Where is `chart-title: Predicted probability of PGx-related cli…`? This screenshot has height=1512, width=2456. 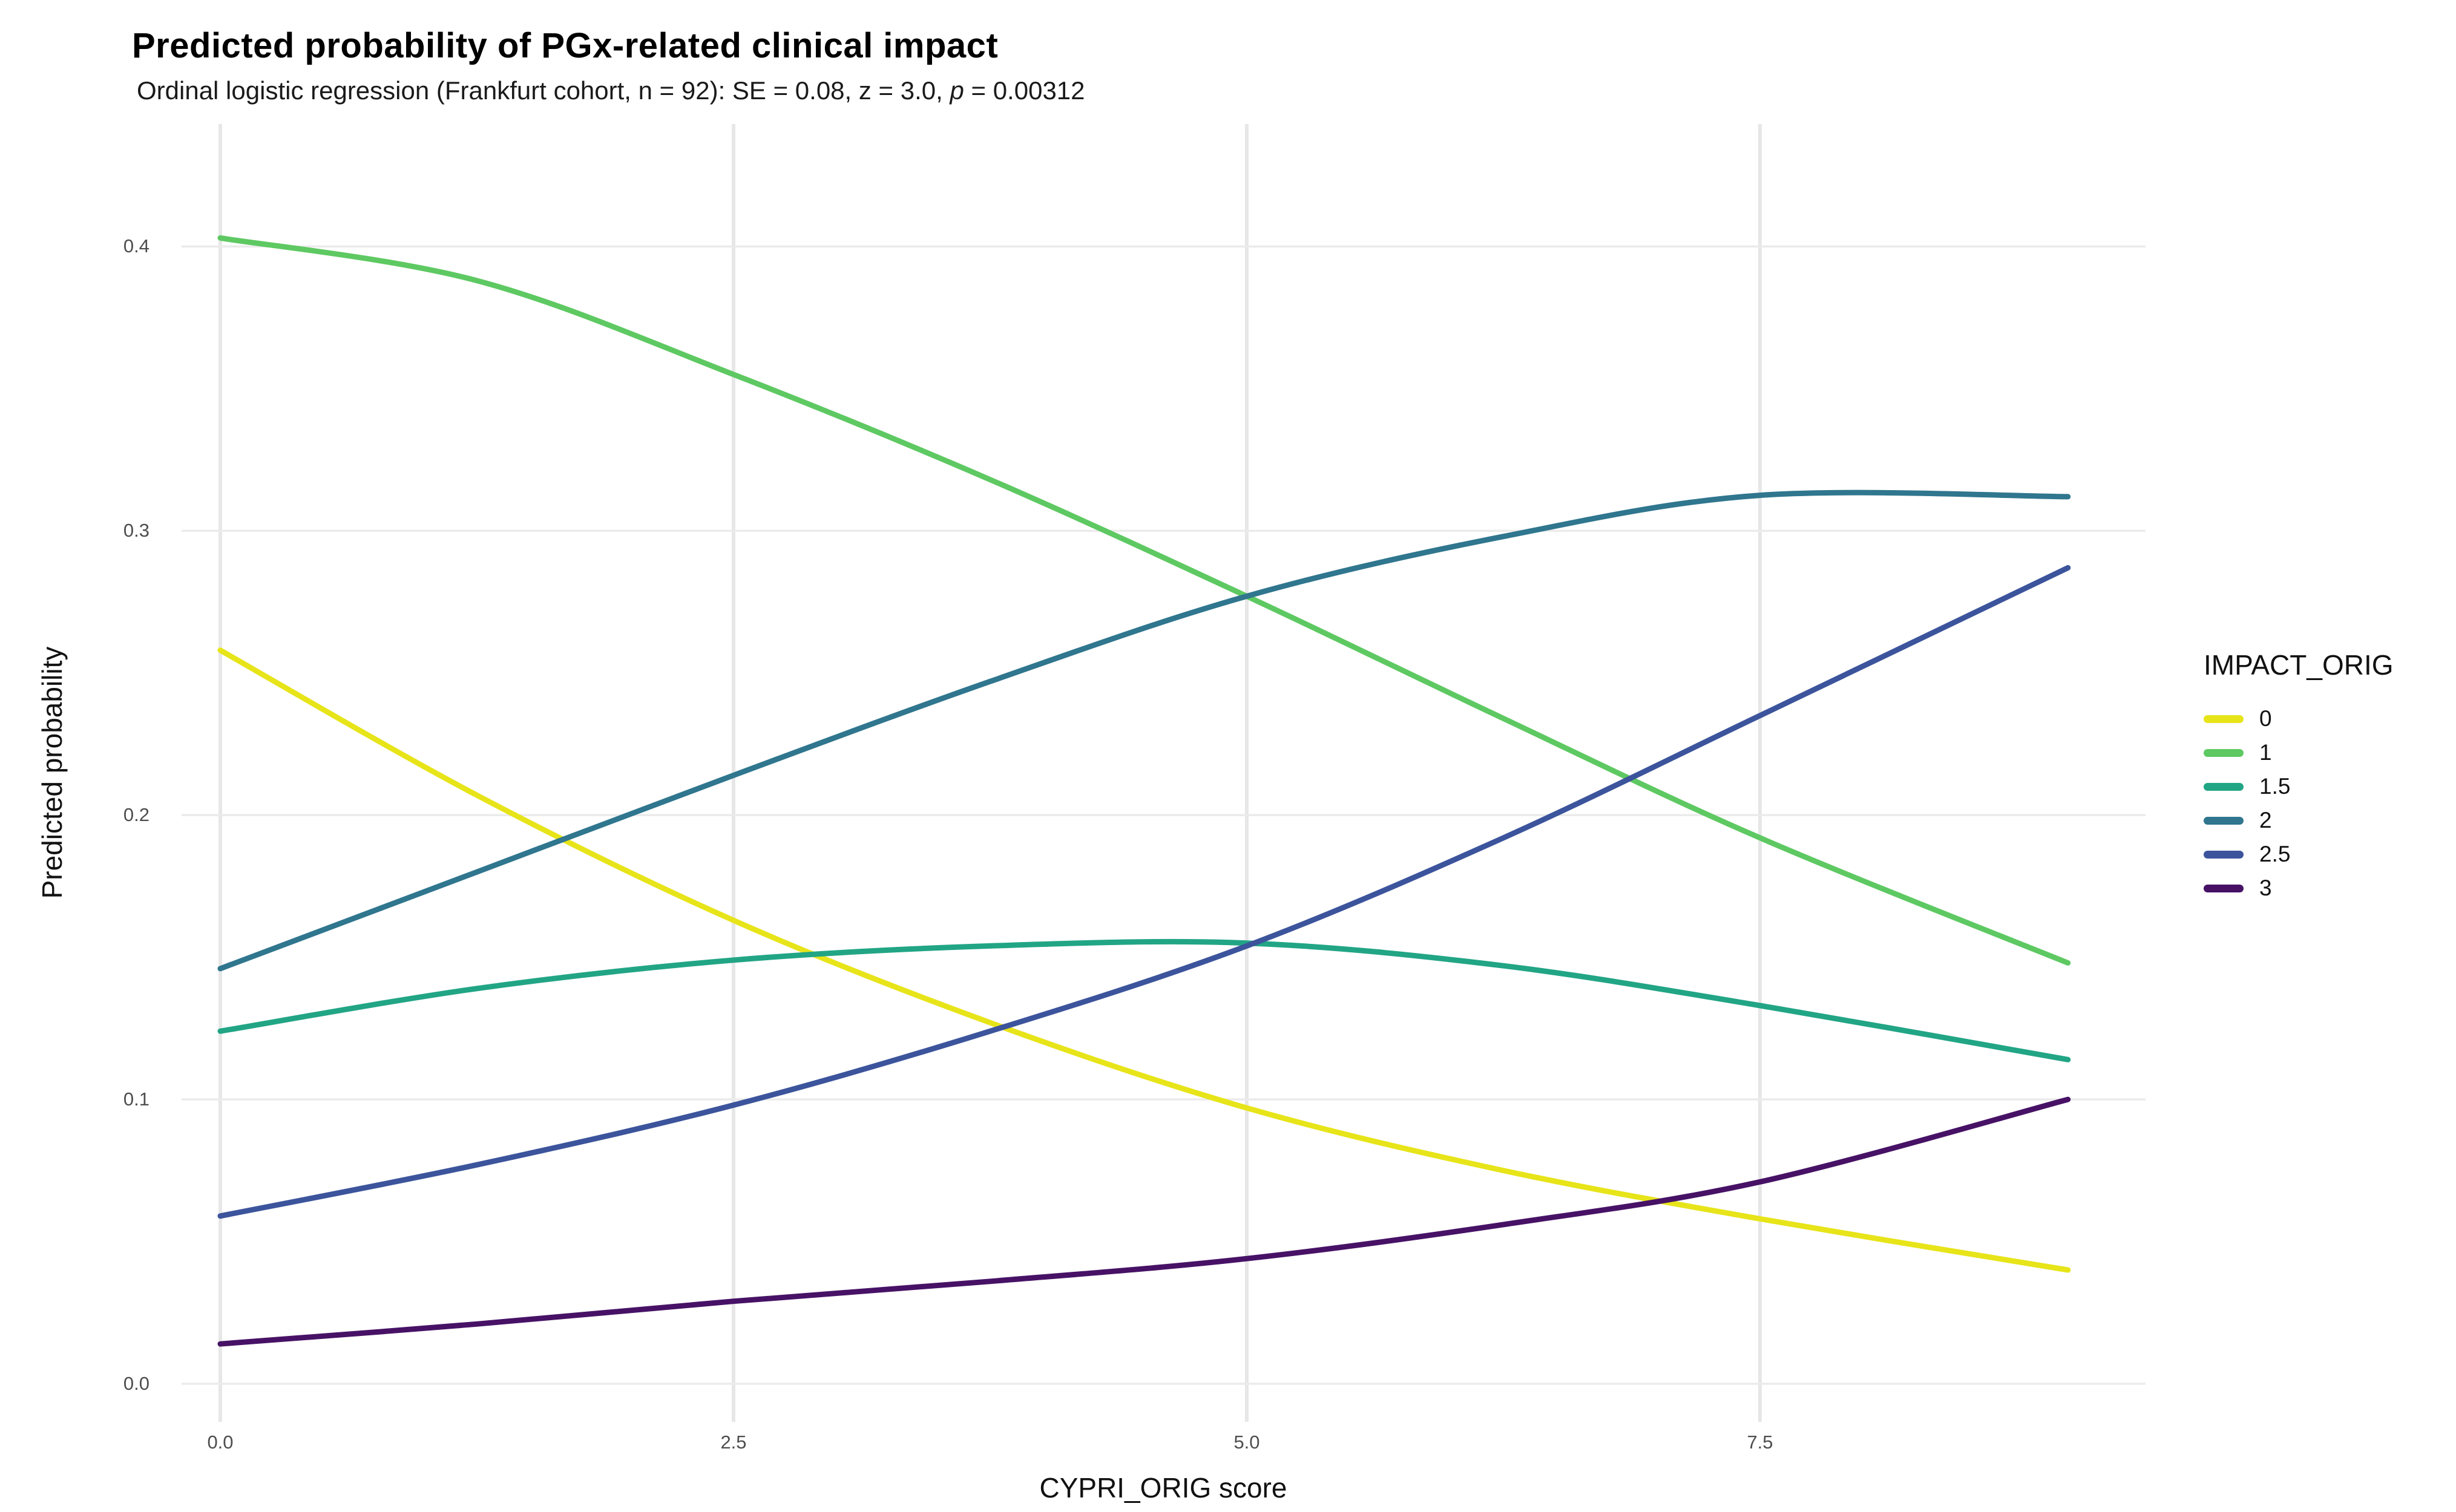
chart-title: Predicted probability of PGx-related cli… is located at coordinates (565, 45).